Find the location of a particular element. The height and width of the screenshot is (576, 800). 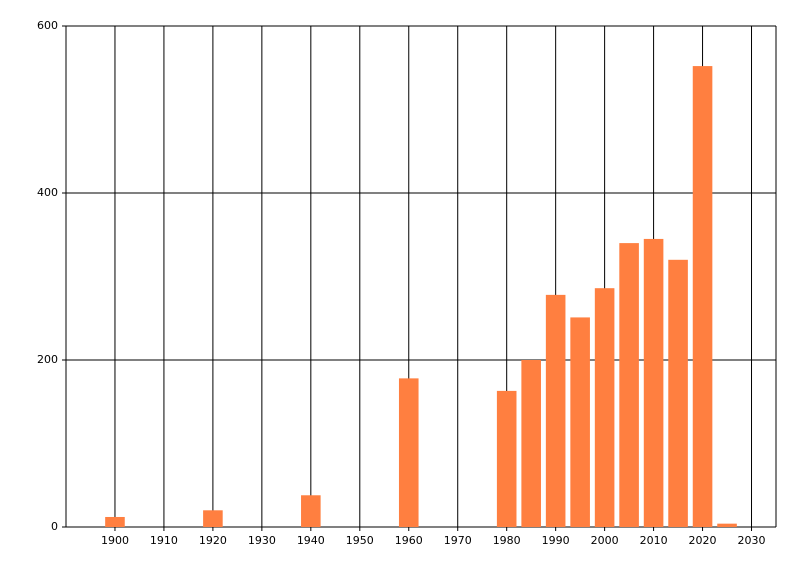

x-tick-label: 2000 is located at coordinates (605, 540).